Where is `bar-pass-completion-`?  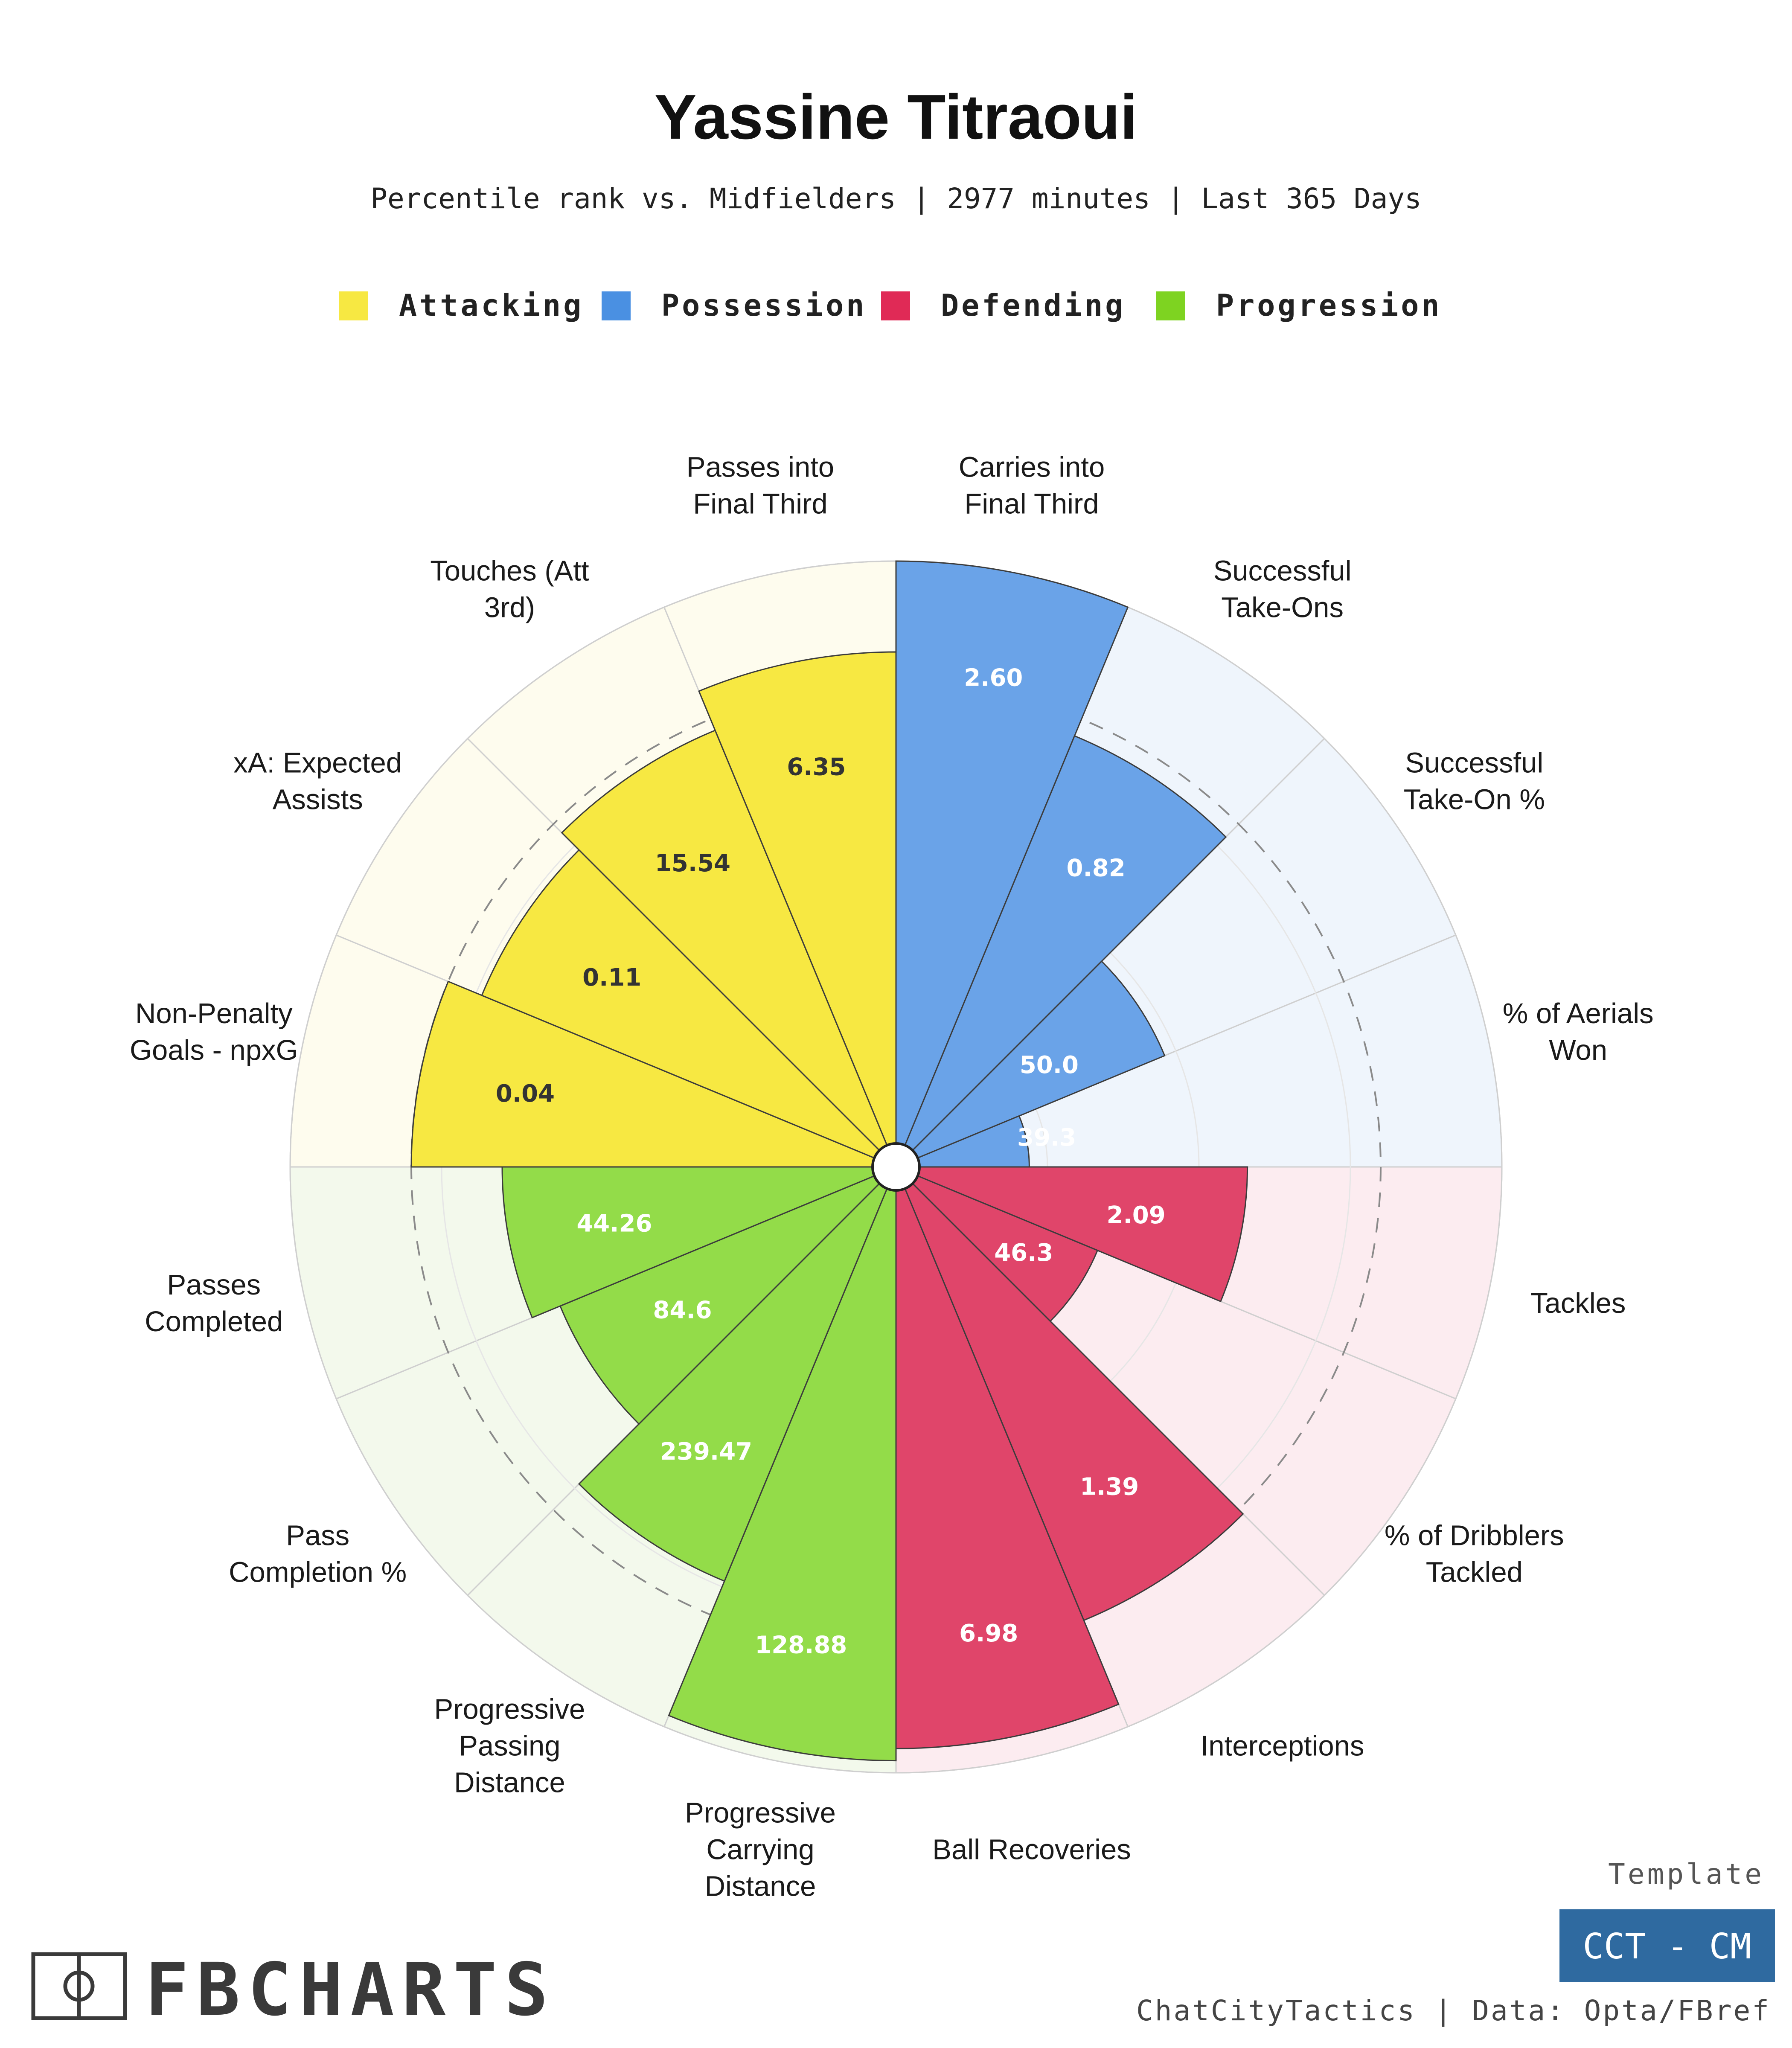 bar-pass-completion- is located at coordinates (728, 1295).